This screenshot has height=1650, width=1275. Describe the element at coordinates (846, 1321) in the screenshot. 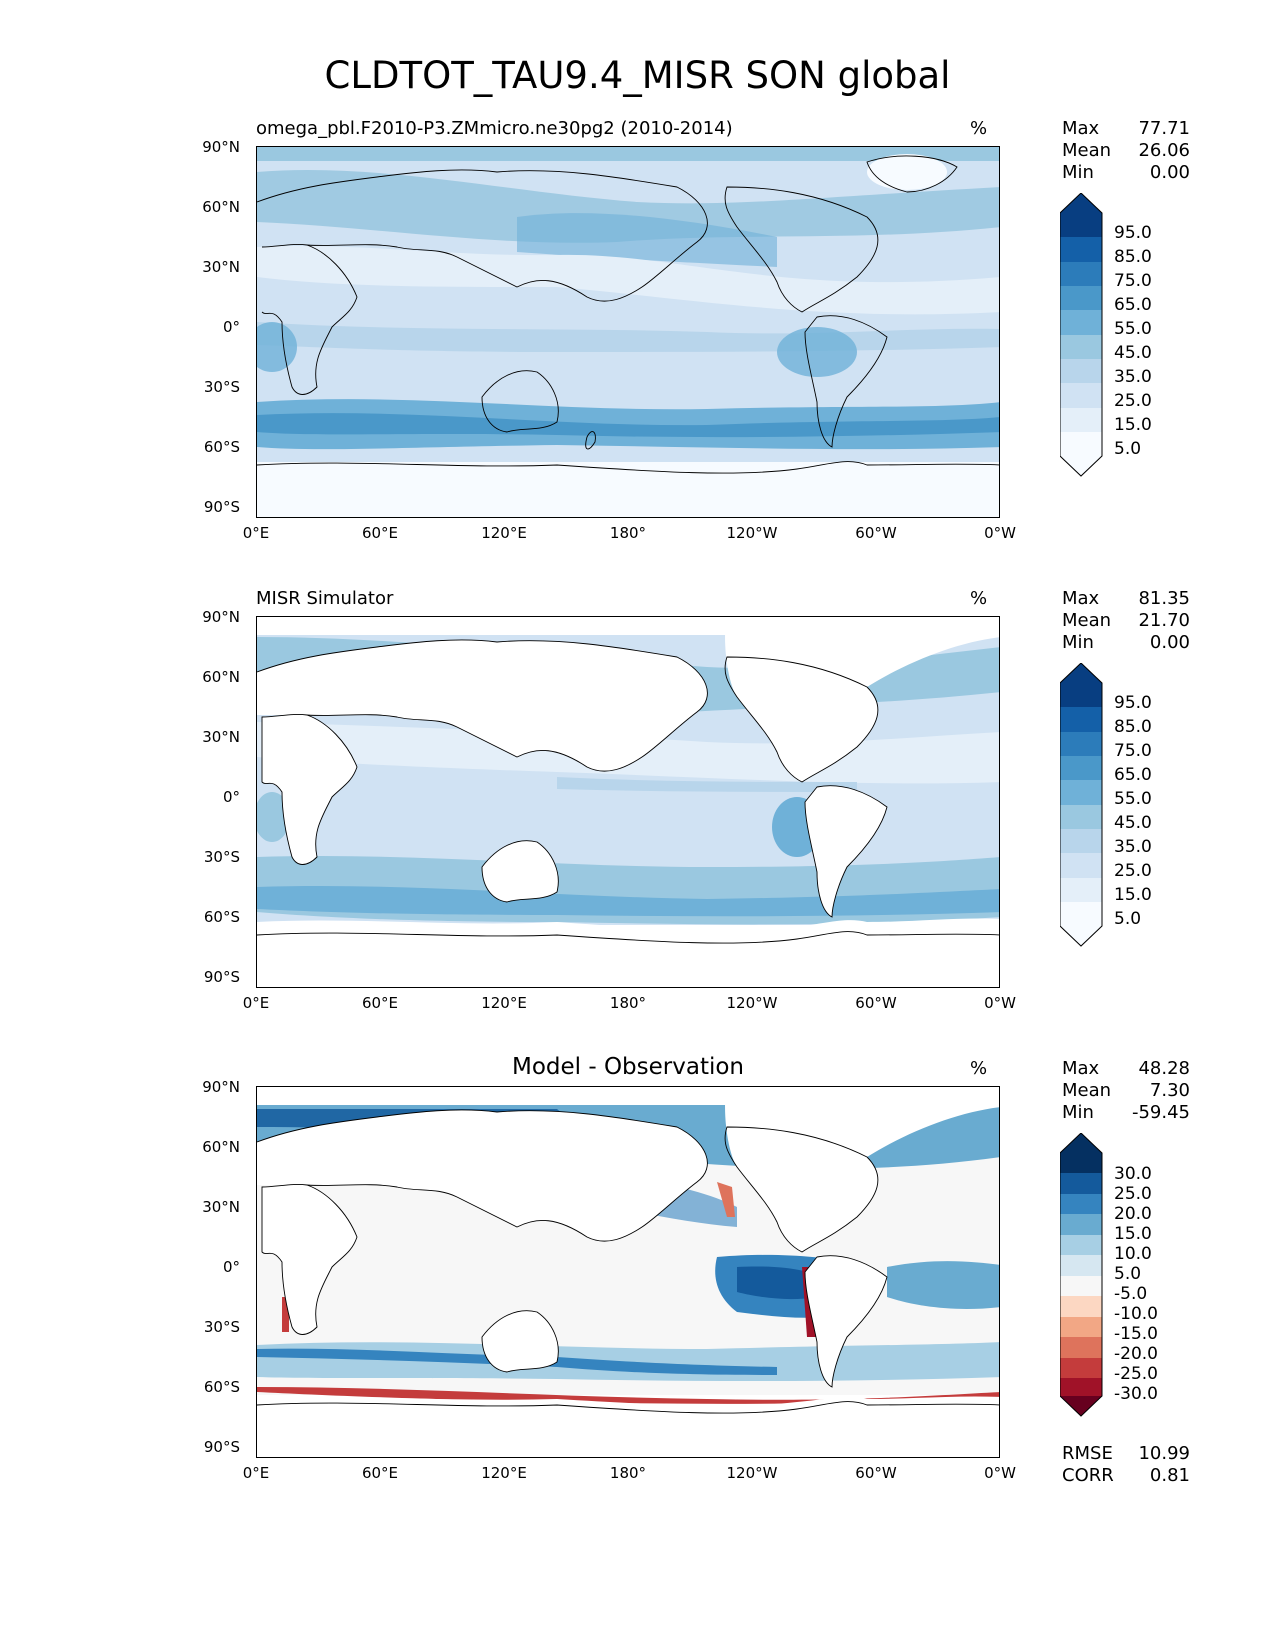

I see `diff-coast-south-america` at that location.